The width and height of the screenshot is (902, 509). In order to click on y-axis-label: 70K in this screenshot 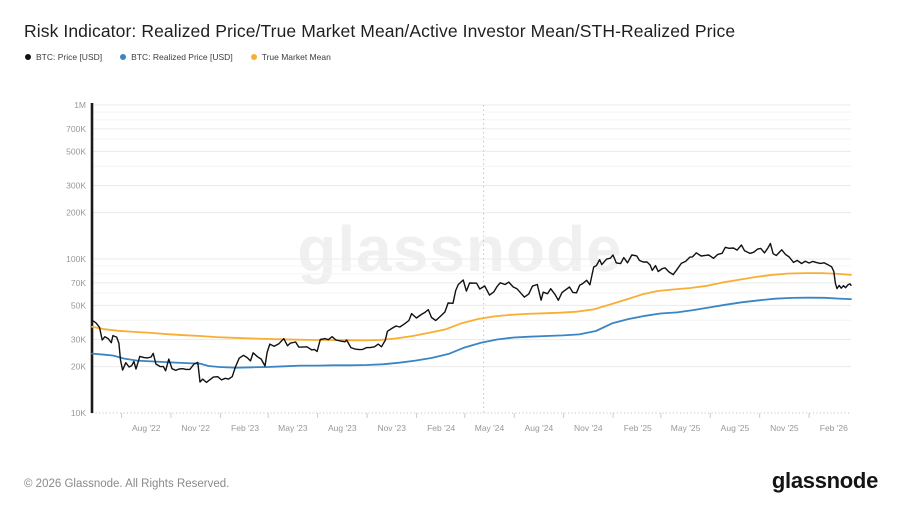, I will do `click(78, 283)`.